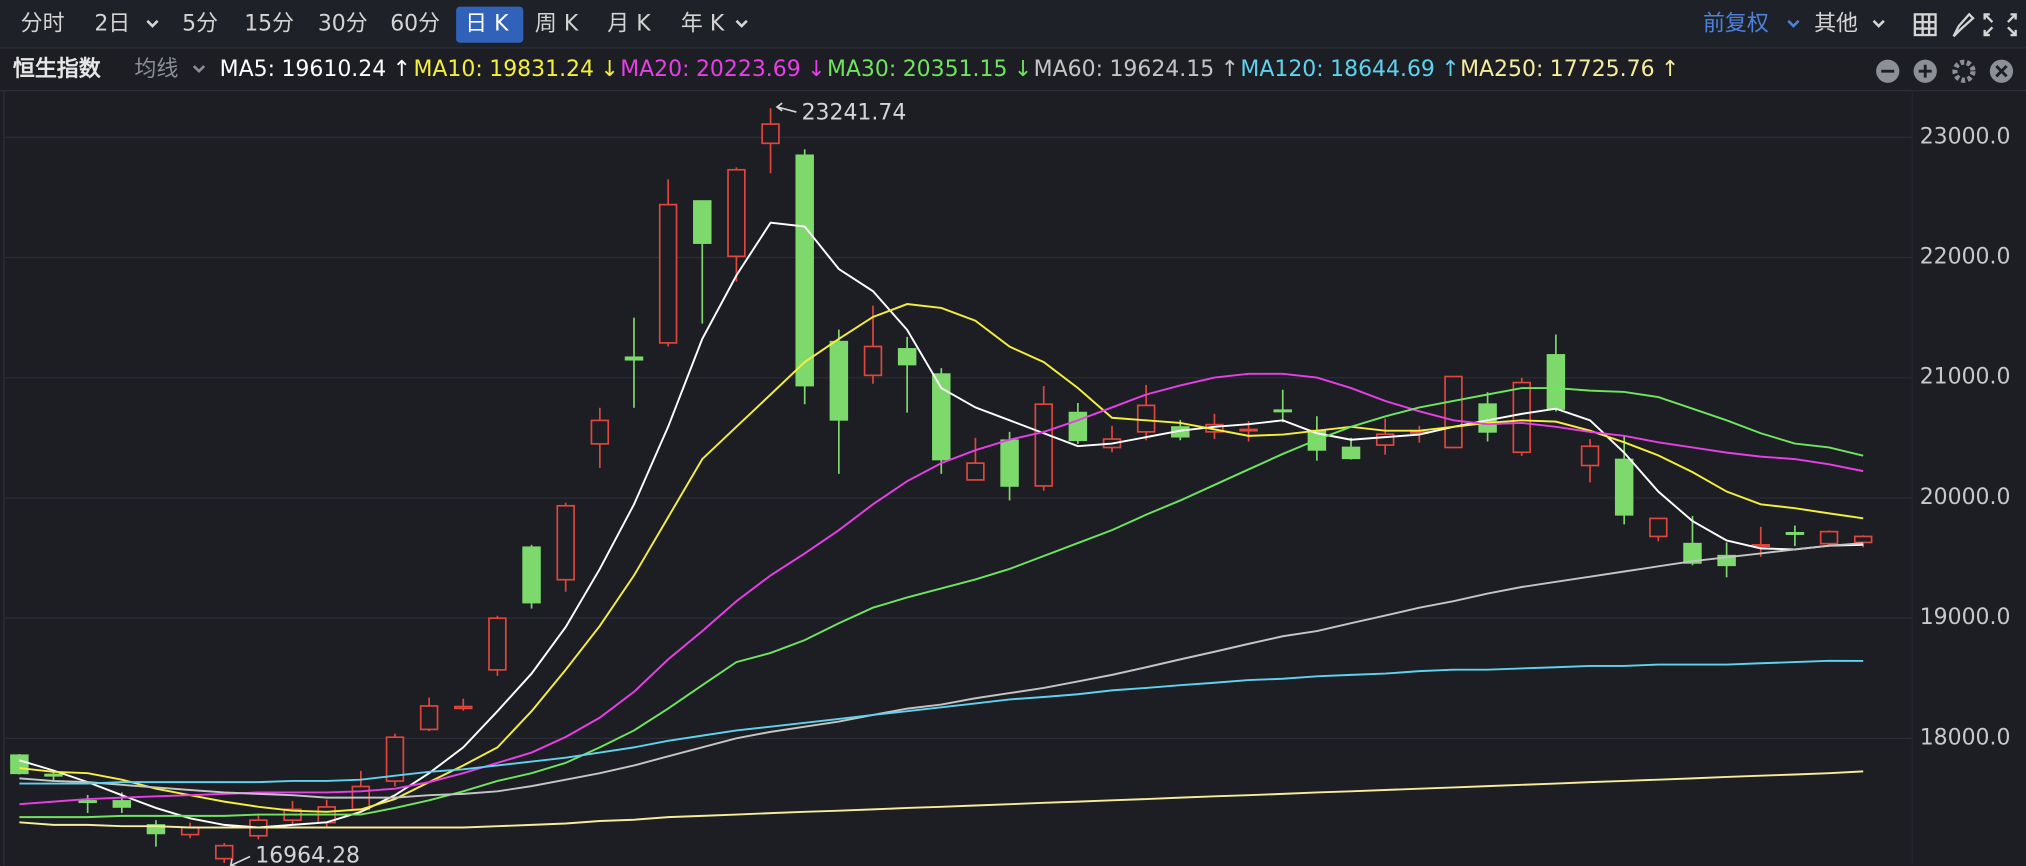 This screenshot has height=866, width=2026. I want to click on timeframe-tab: 分时, so click(43, 24).